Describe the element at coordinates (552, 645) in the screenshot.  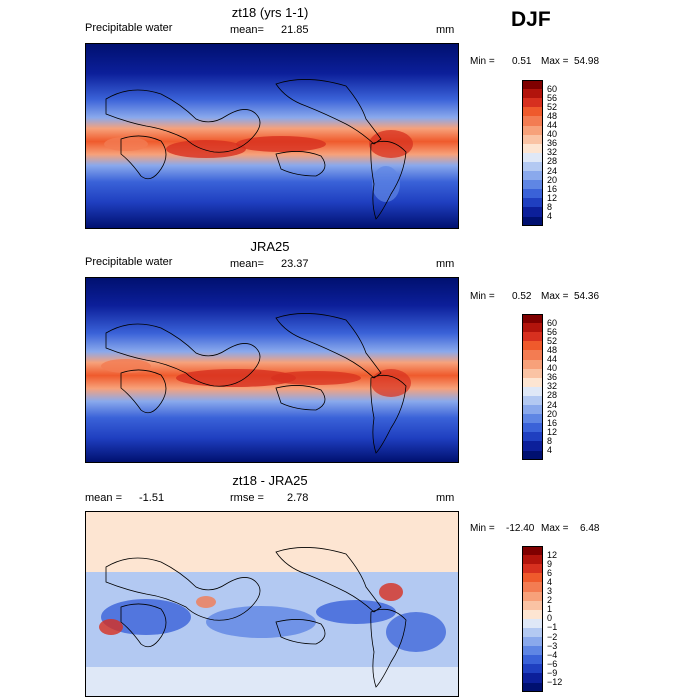
I see `panel3-colorbar-label: −3` at that location.